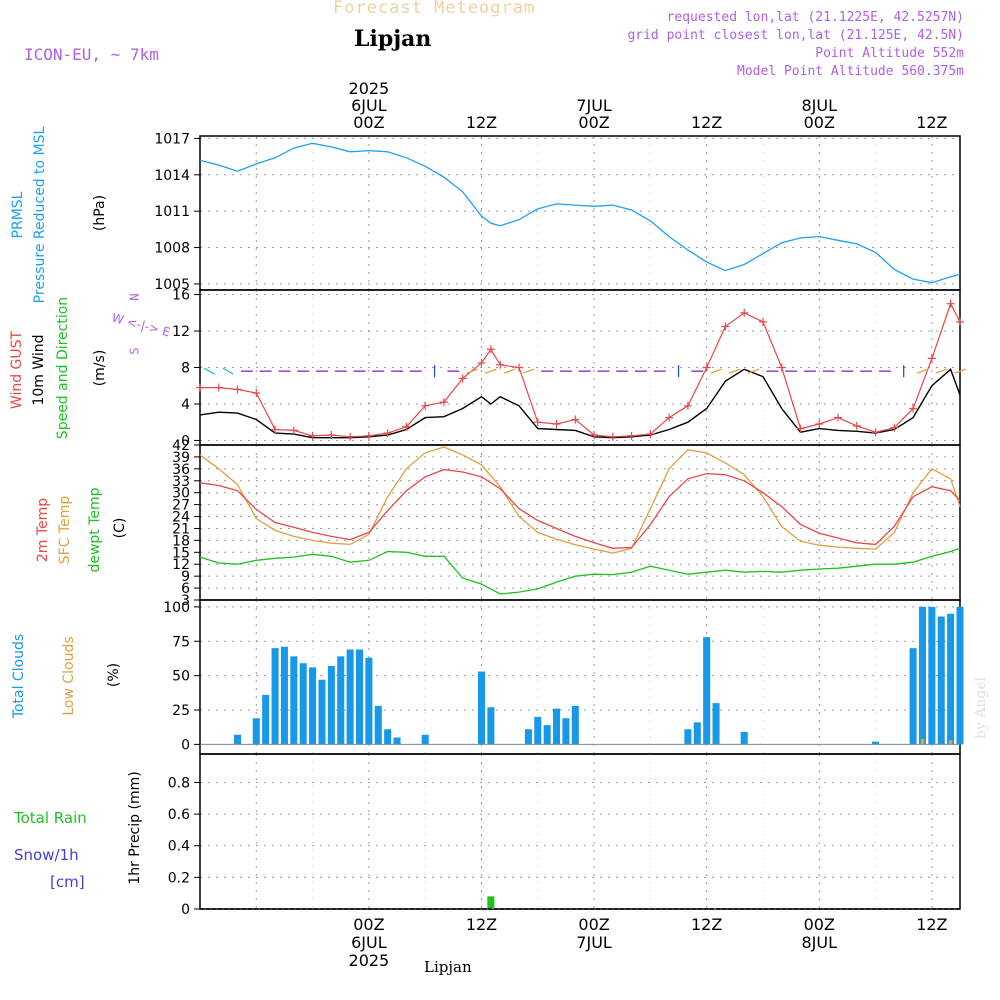  I want to click on rain-bar, so click(491, 902).